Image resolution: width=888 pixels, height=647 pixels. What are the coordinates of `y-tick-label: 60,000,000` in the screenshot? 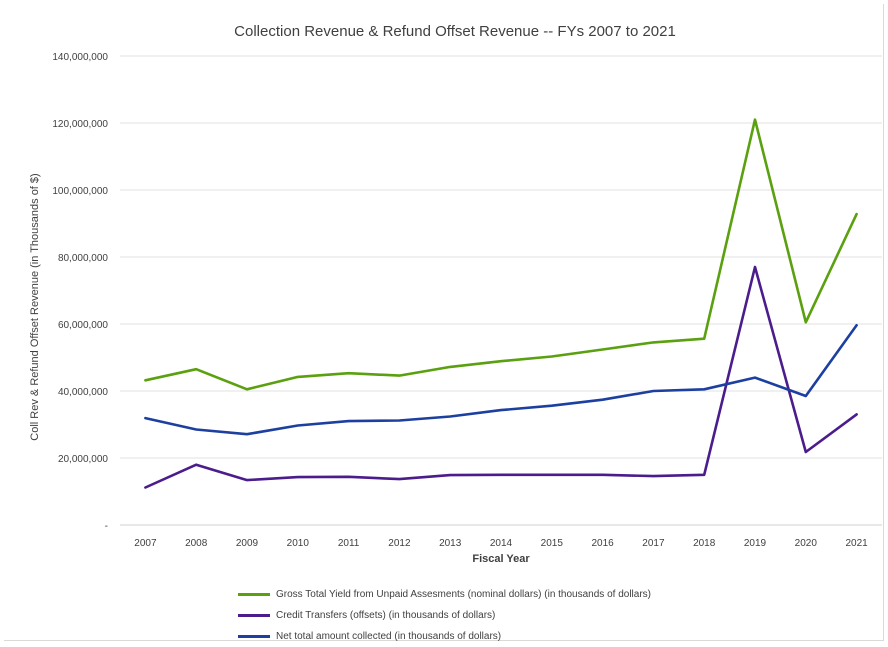 It's located at (83, 325).